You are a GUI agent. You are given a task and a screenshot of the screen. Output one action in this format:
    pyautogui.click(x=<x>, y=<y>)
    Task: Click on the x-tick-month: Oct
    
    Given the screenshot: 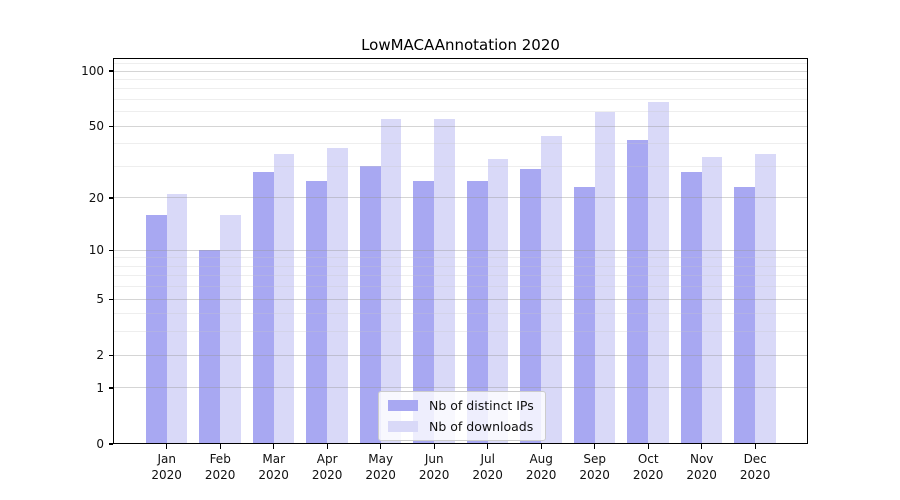 What is the action you would take?
    pyautogui.click(x=648, y=459)
    